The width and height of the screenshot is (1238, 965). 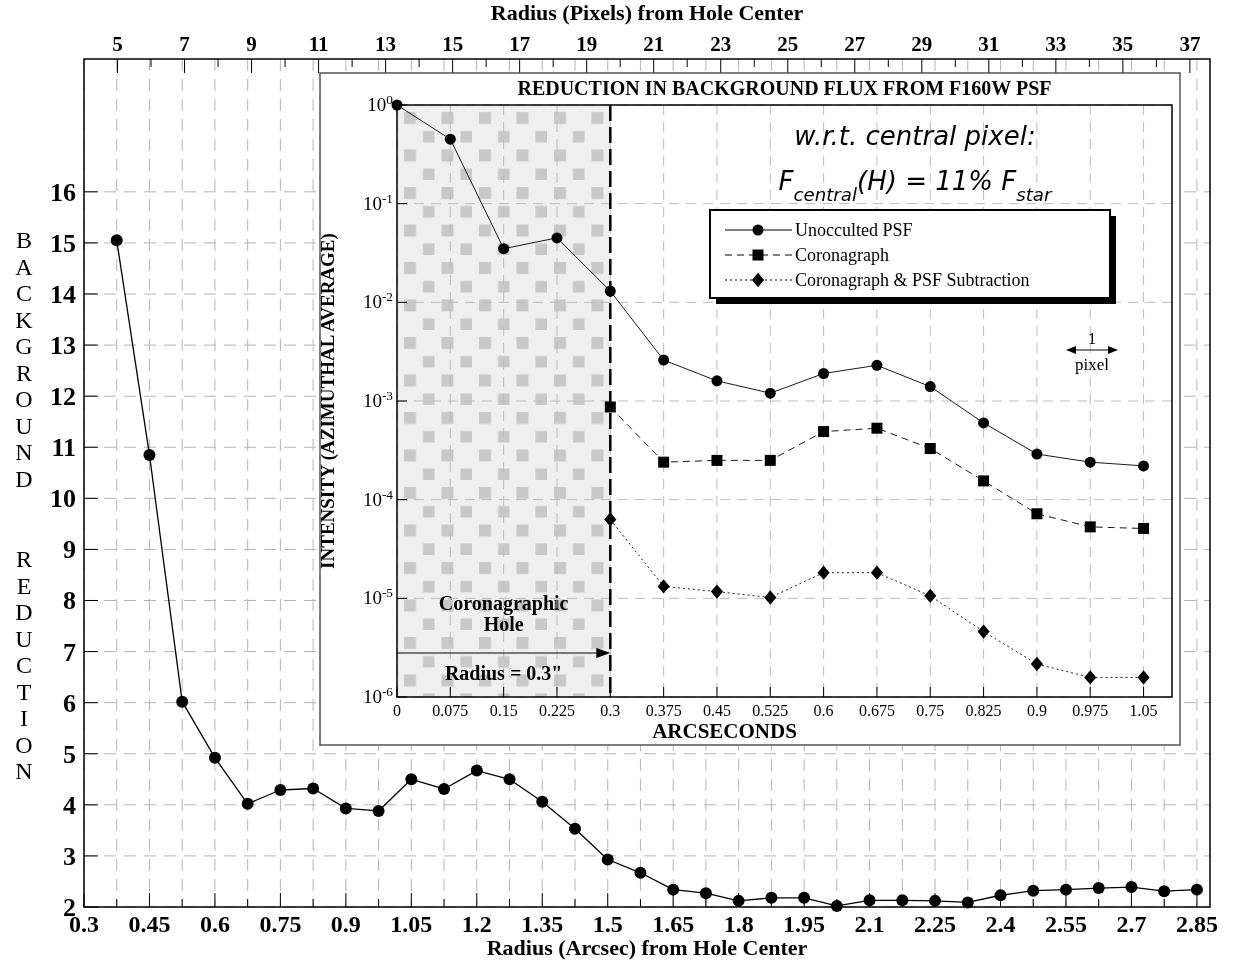 What do you see at coordinates (842, 255) in the screenshot?
I see `legend-label: Coronagraph` at bounding box center [842, 255].